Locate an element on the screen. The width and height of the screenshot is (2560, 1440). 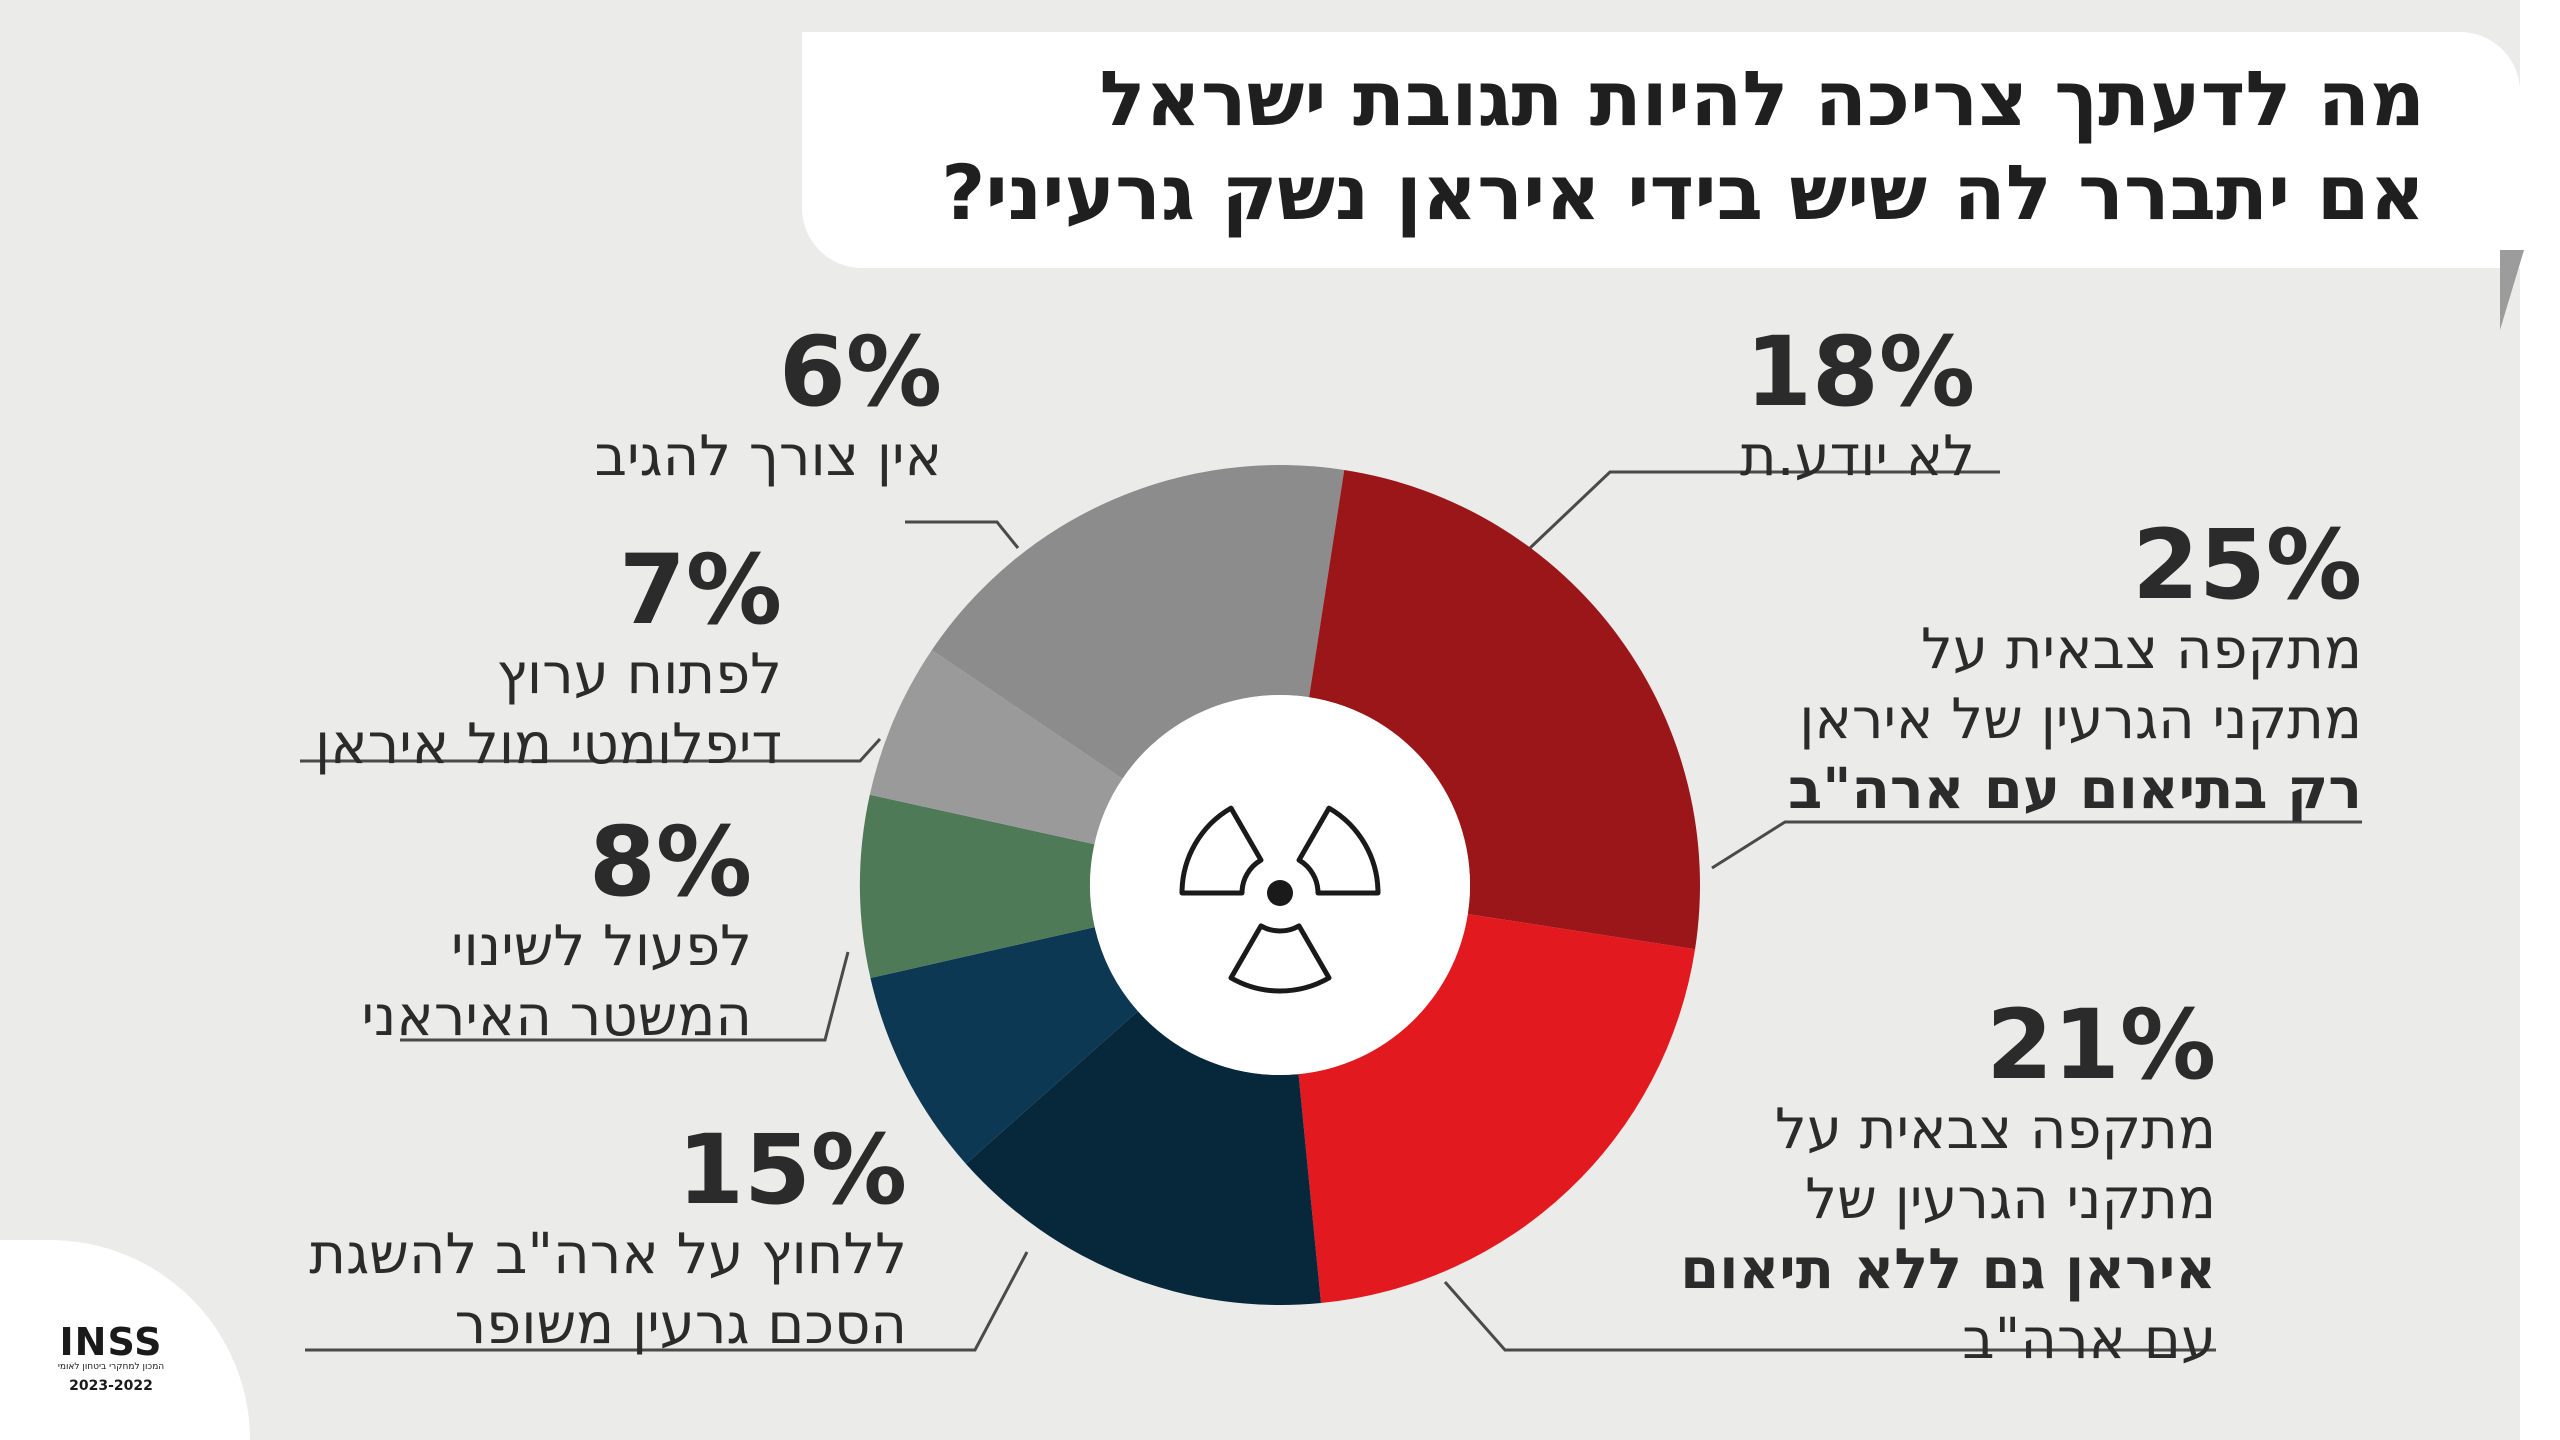
slice-label-4: 15% ללחוץ על ארה"ב להשגת הסכם גרעין משופר is located at coordinates (608, 1240).